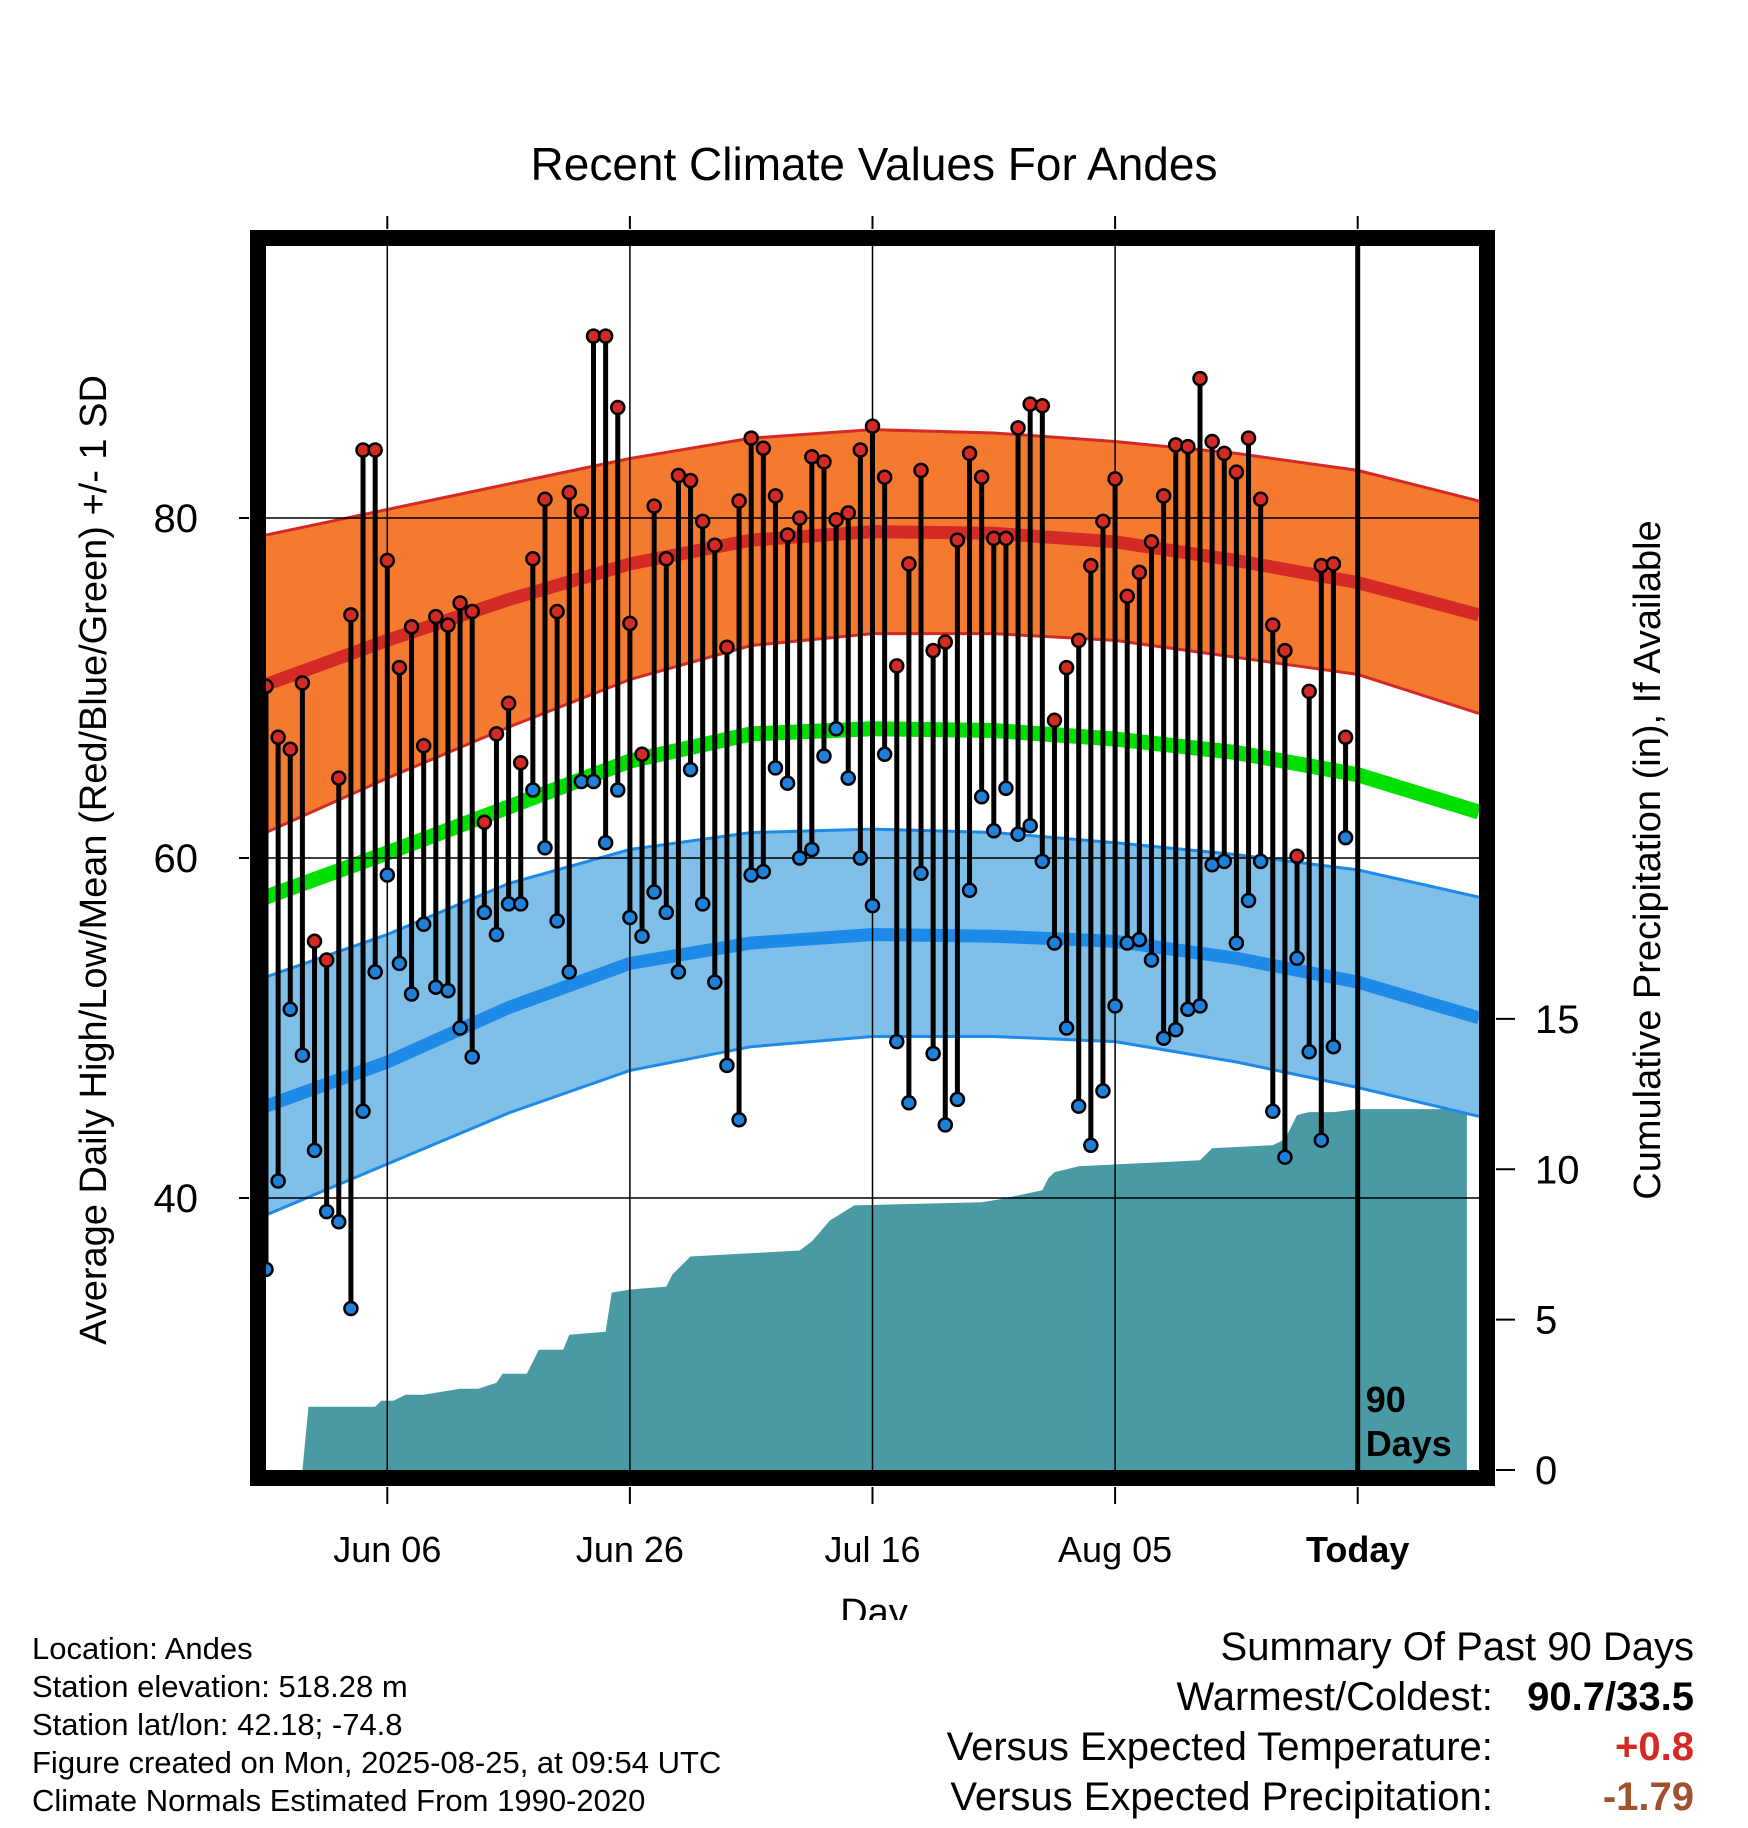 The width and height of the screenshot is (1748, 1828). I want to click on warm-cold-value: 90.7/33.5, so click(1610, 1697).